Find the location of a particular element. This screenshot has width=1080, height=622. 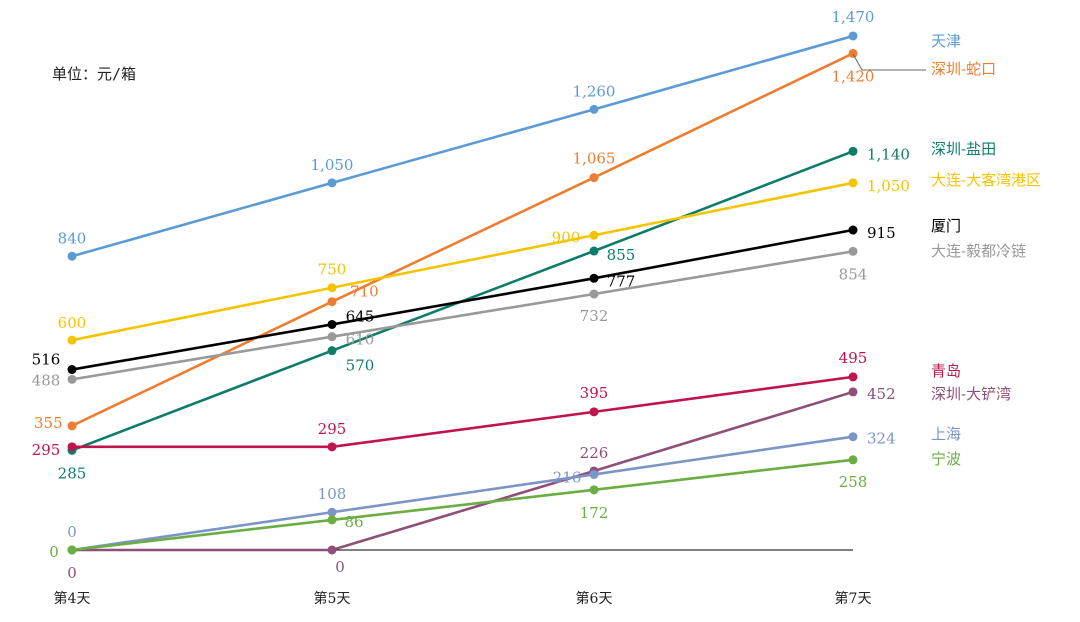

legend-label: 大连-大客湾港区 is located at coordinates (986, 180).